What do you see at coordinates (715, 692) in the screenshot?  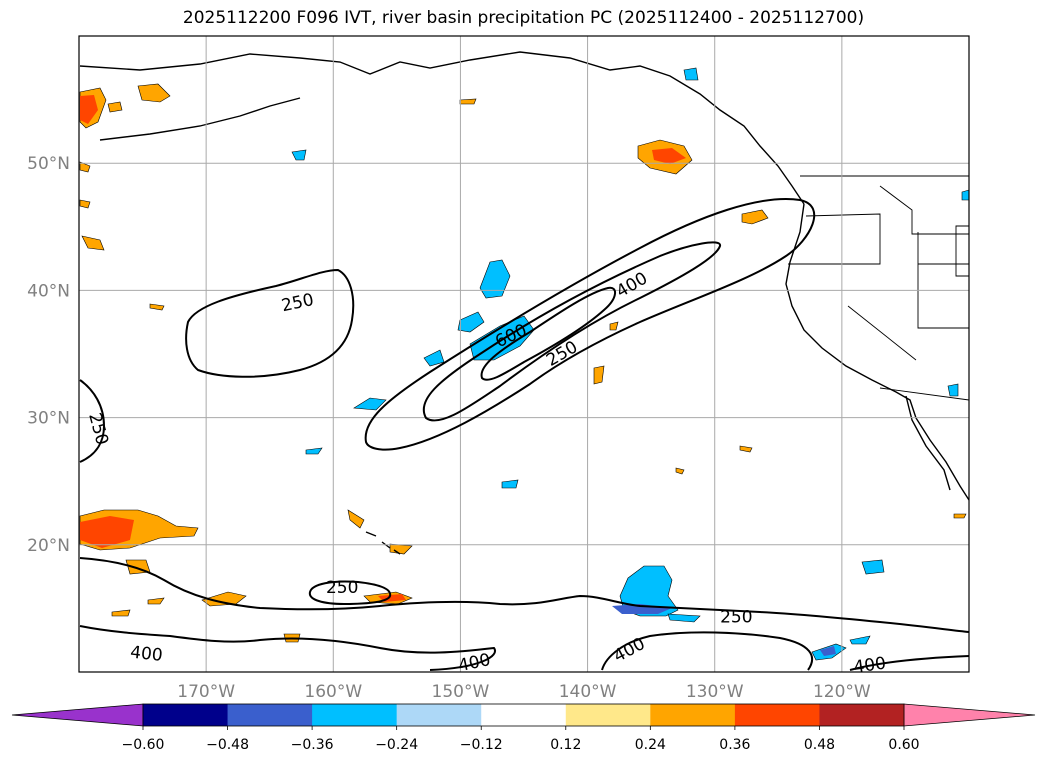 I see `x-tick-label: 130°W` at bounding box center [715, 692].